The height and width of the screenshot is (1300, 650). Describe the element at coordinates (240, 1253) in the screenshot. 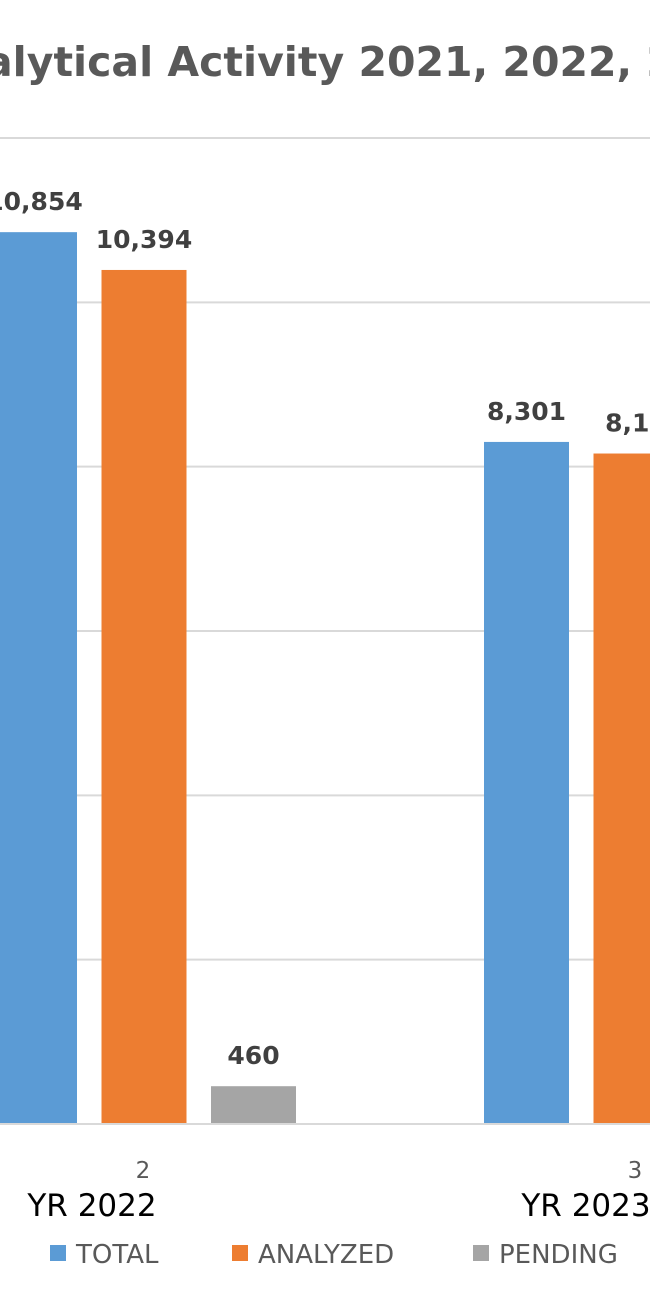

I see `legend-swatch-analyzed` at that location.